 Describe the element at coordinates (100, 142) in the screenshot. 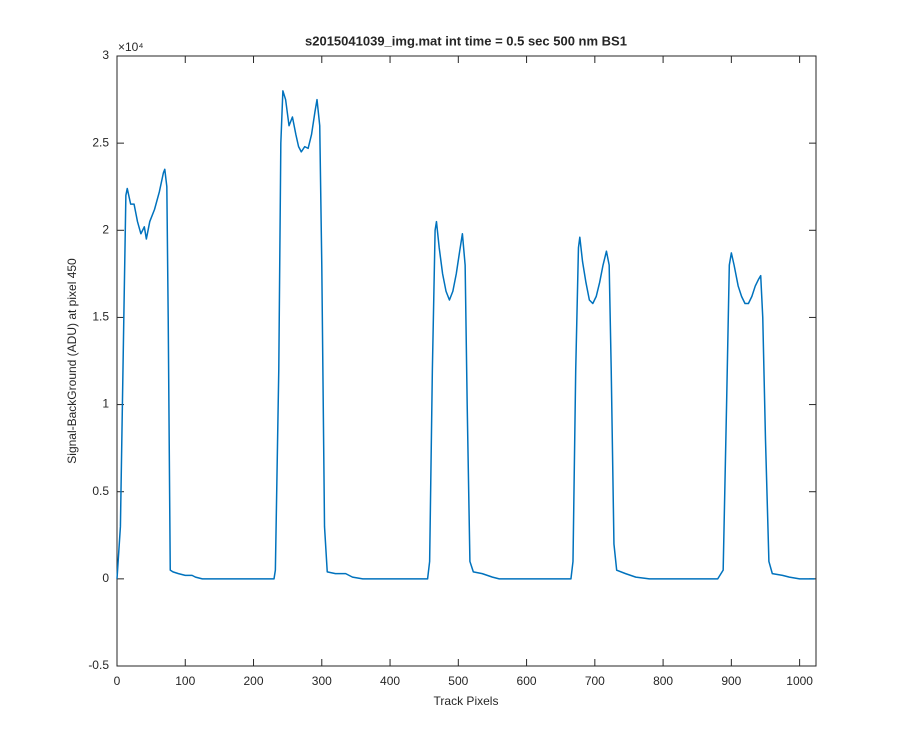

I see `y-tick-label: 2.5` at that location.